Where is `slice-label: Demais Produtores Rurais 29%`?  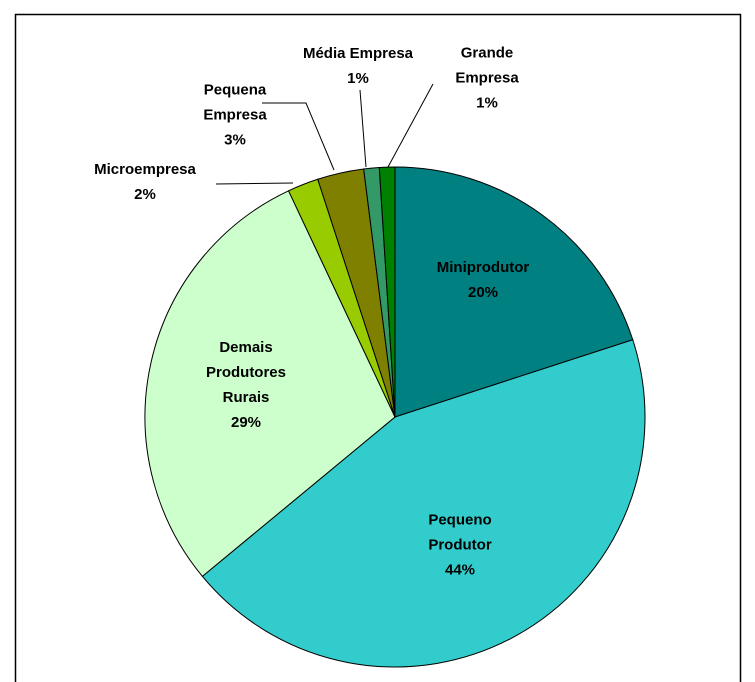 slice-label: Demais Produtores Rurais 29% is located at coordinates (246, 385).